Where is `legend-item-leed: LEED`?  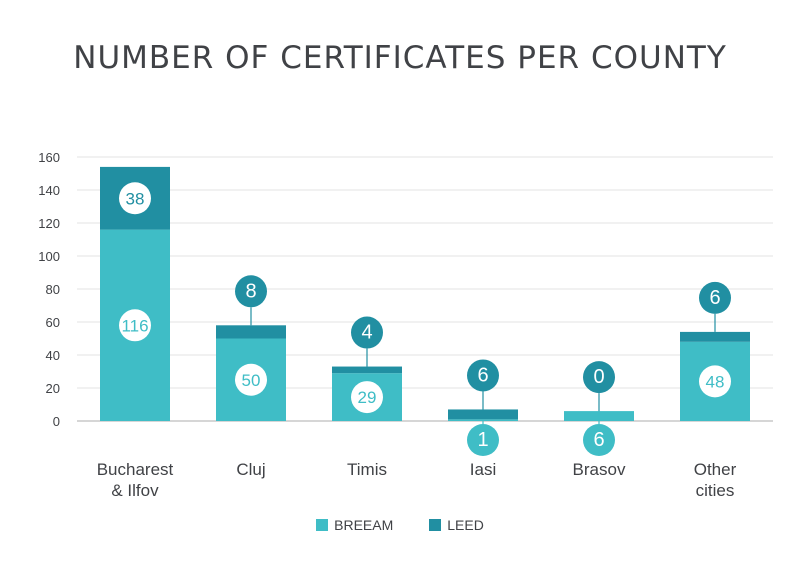 legend-item-leed: LEED is located at coordinates (456, 525).